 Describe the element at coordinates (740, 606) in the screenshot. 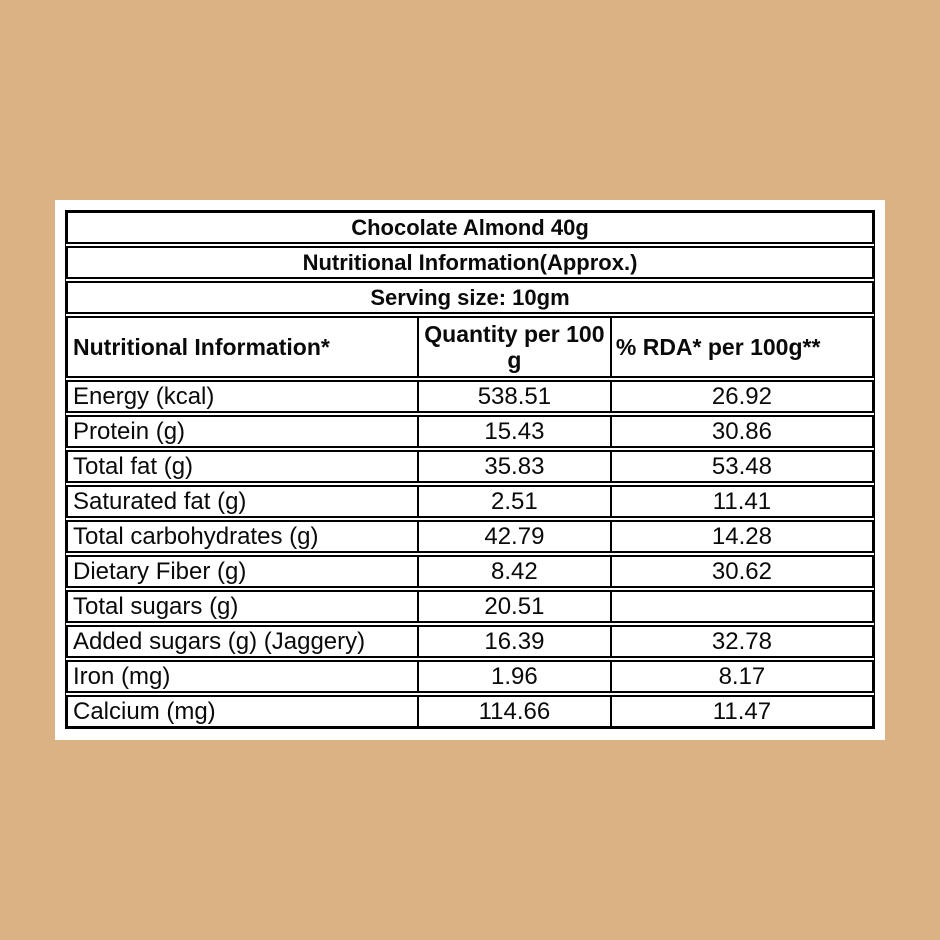

I see `cell-rda` at that location.